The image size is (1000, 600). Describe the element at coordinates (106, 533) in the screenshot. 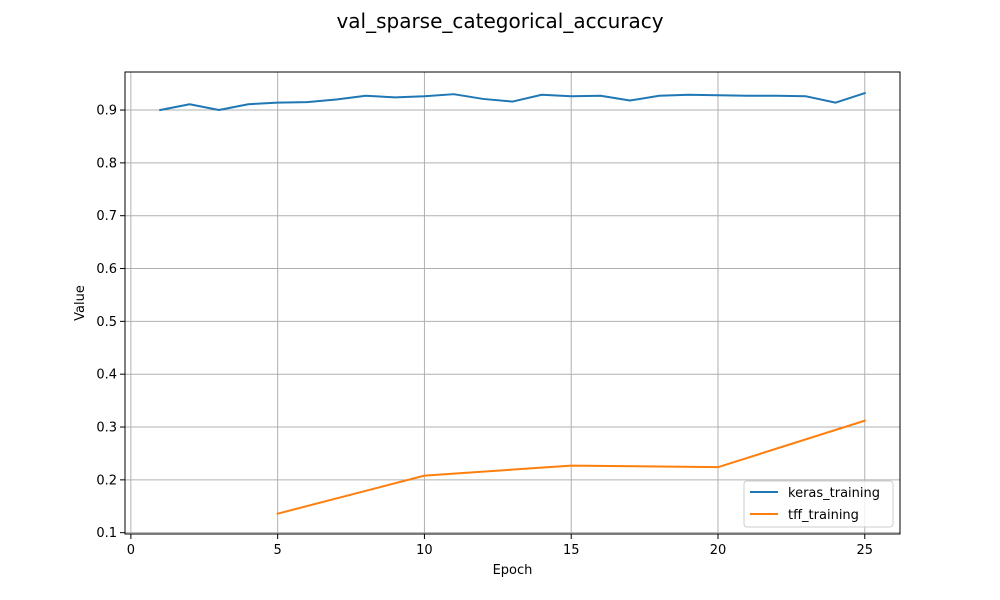

I see `y-tick-label: 0.1` at that location.